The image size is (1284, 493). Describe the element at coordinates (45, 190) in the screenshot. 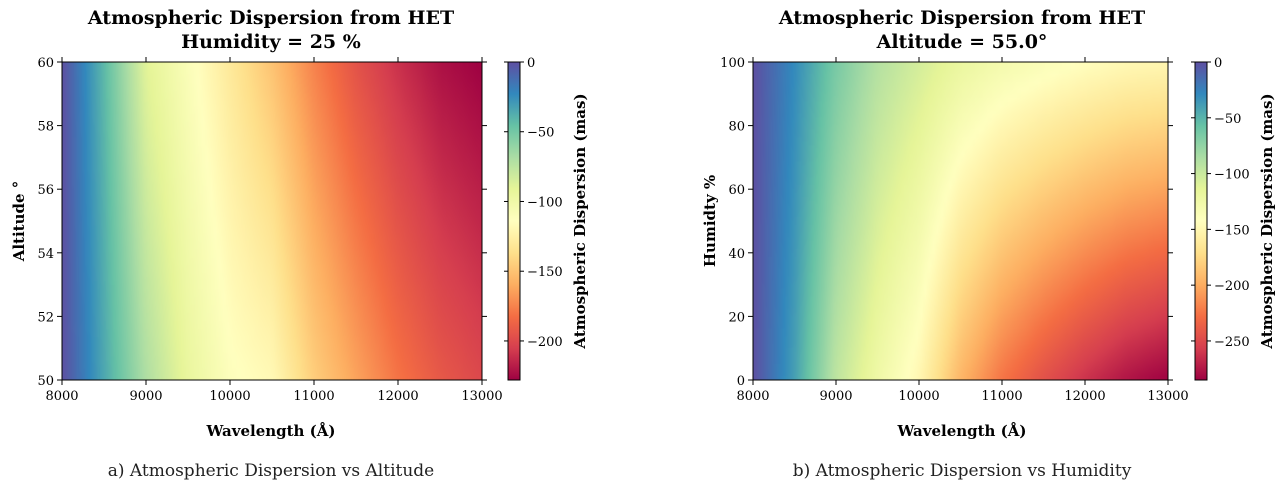

I see `y-tick-label: 56` at that location.